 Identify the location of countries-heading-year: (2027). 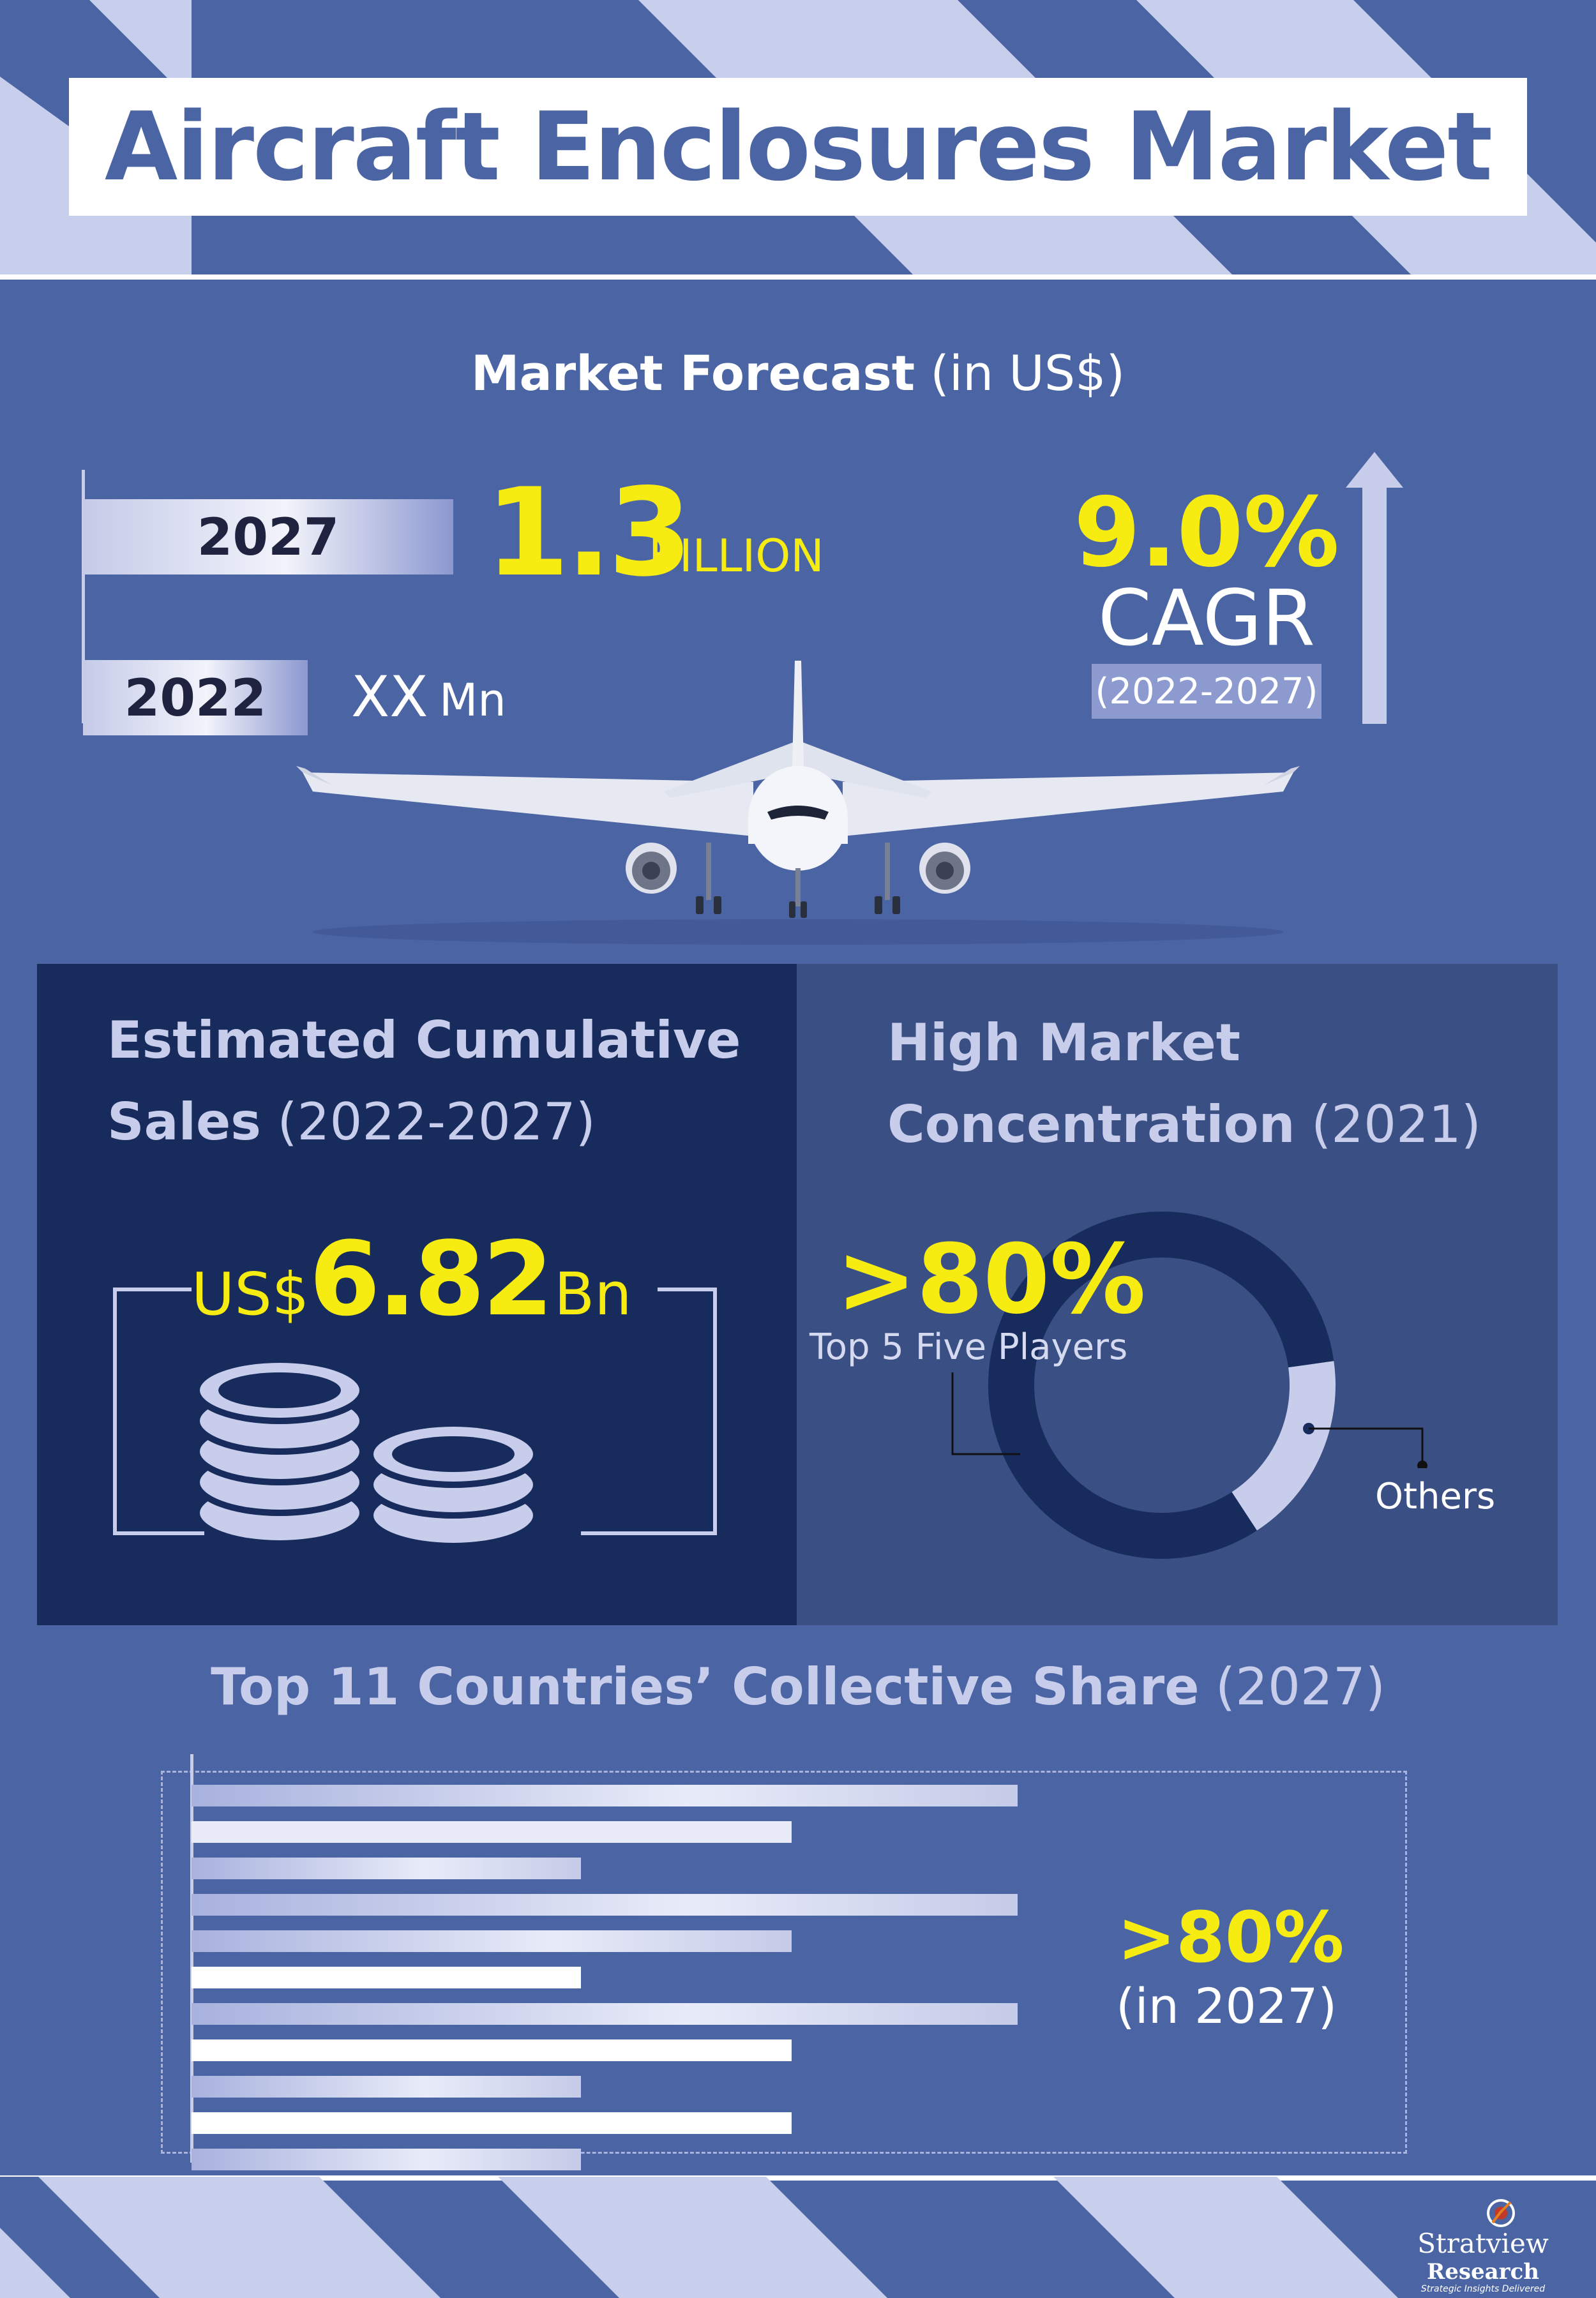
(1300, 1686).